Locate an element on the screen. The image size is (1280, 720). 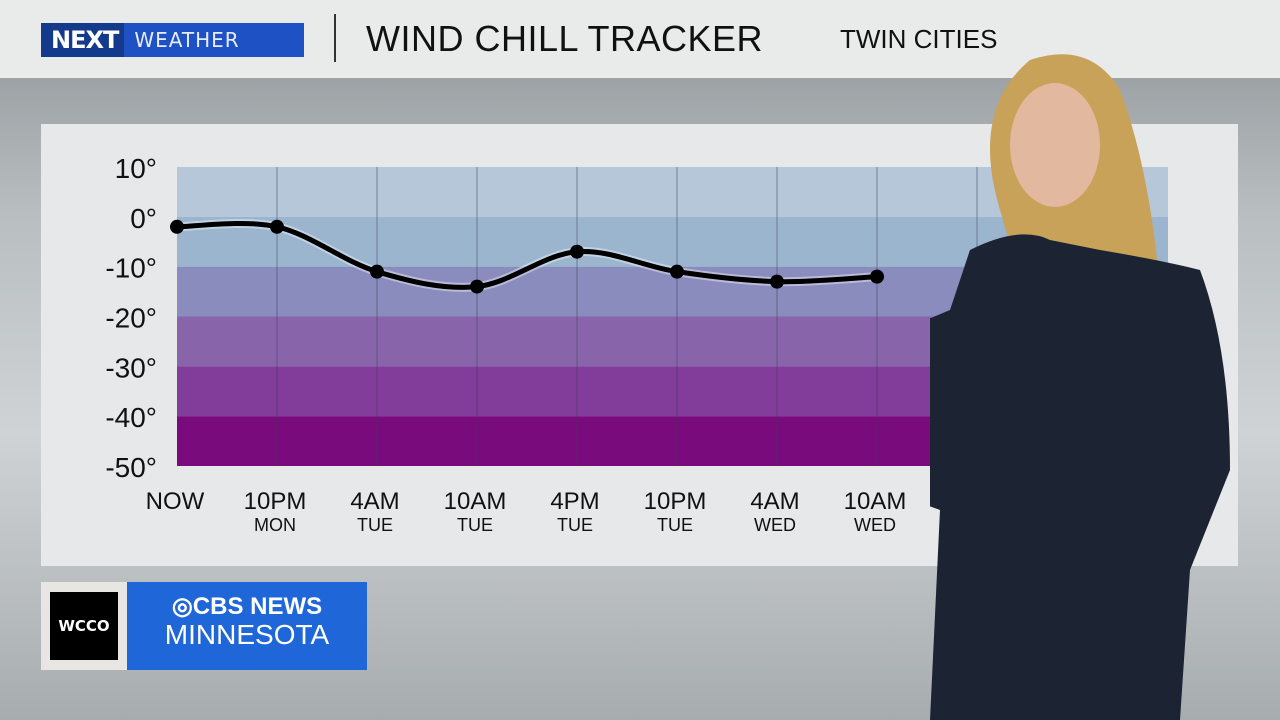
network-name: CBS NEWS is located at coordinates (257, 606).